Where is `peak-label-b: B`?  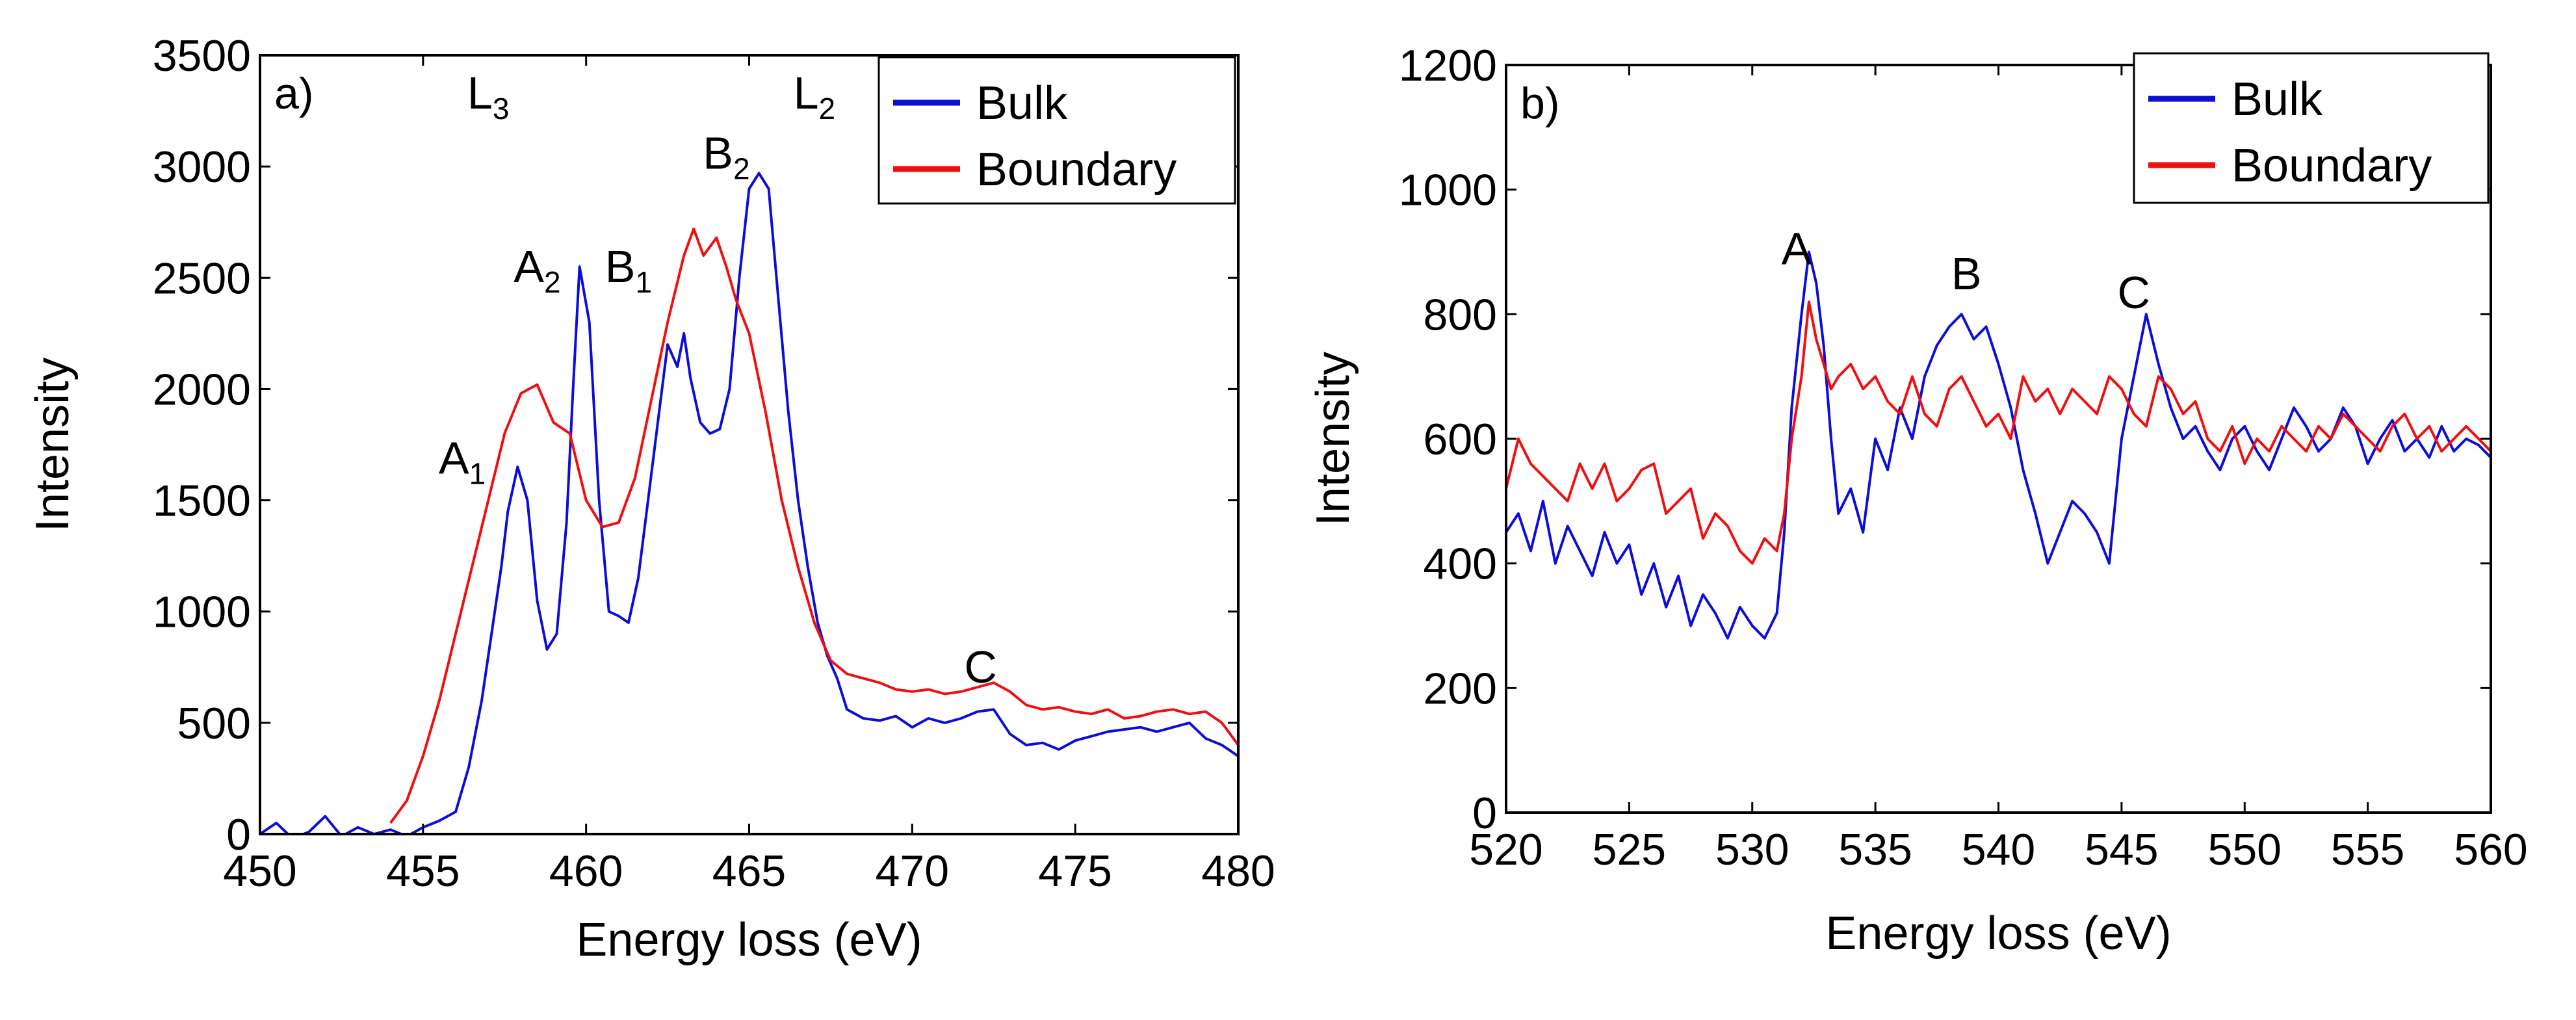 peak-label-b: B is located at coordinates (1966, 273).